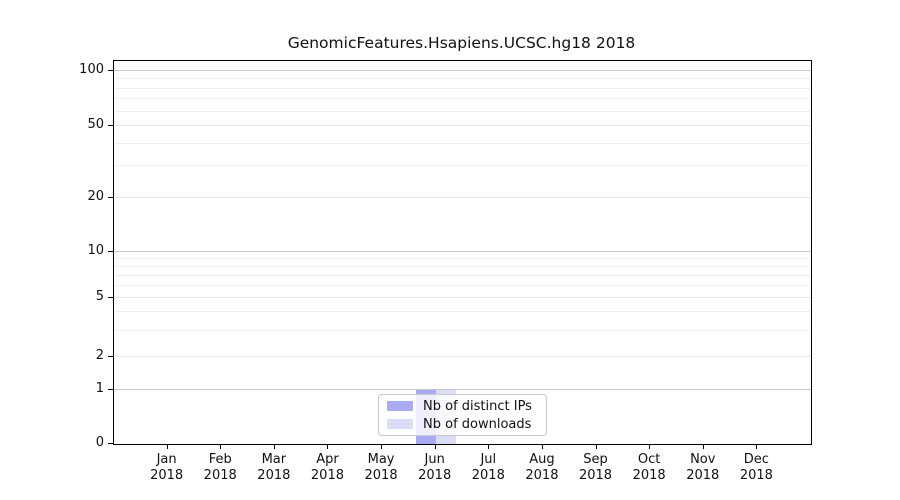 The width and height of the screenshot is (900, 500). I want to click on y-tick-label: 0, so click(99, 442).